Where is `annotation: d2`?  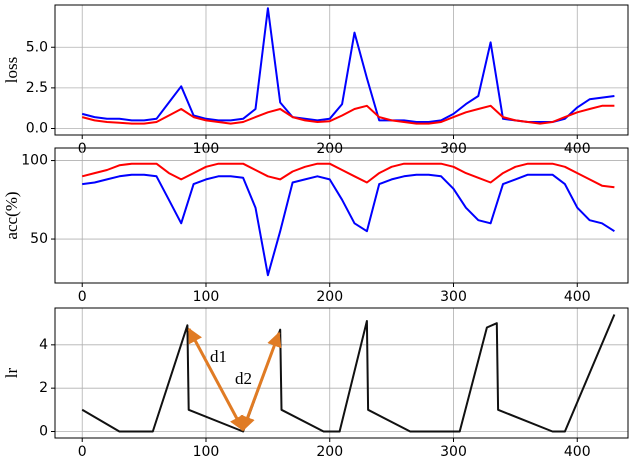 annotation: d2 is located at coordinates (243, 378).